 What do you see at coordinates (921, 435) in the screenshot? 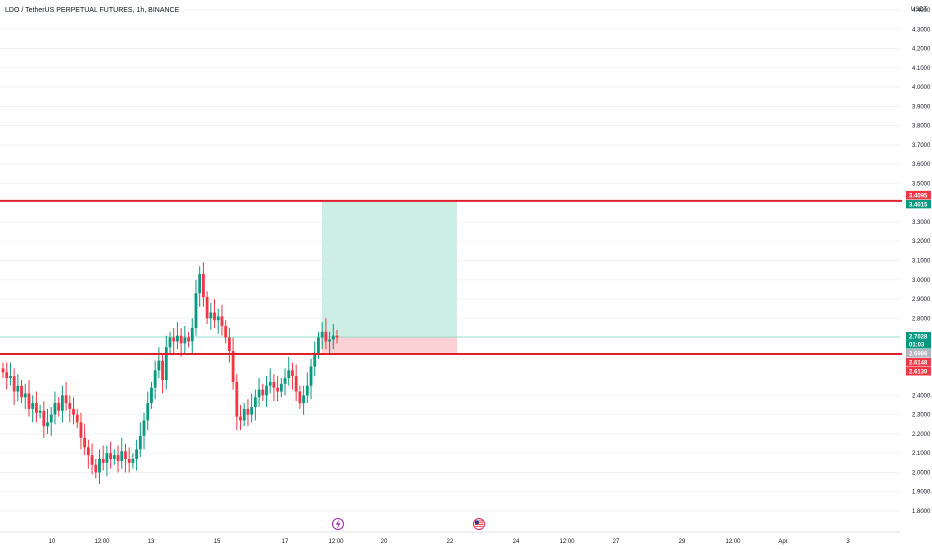
I see `price-tick-label: 2.2000` at bounding box center [921, 435].